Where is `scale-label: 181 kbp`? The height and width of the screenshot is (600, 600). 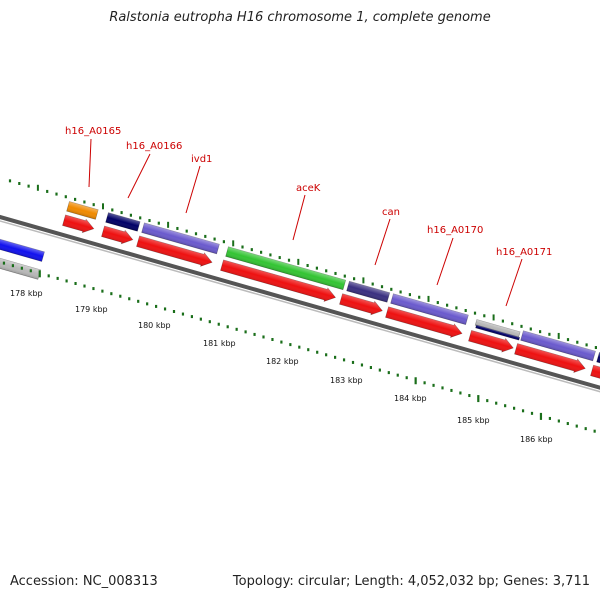
scale-label: 181 kbp is located at coordinates (219, 343).